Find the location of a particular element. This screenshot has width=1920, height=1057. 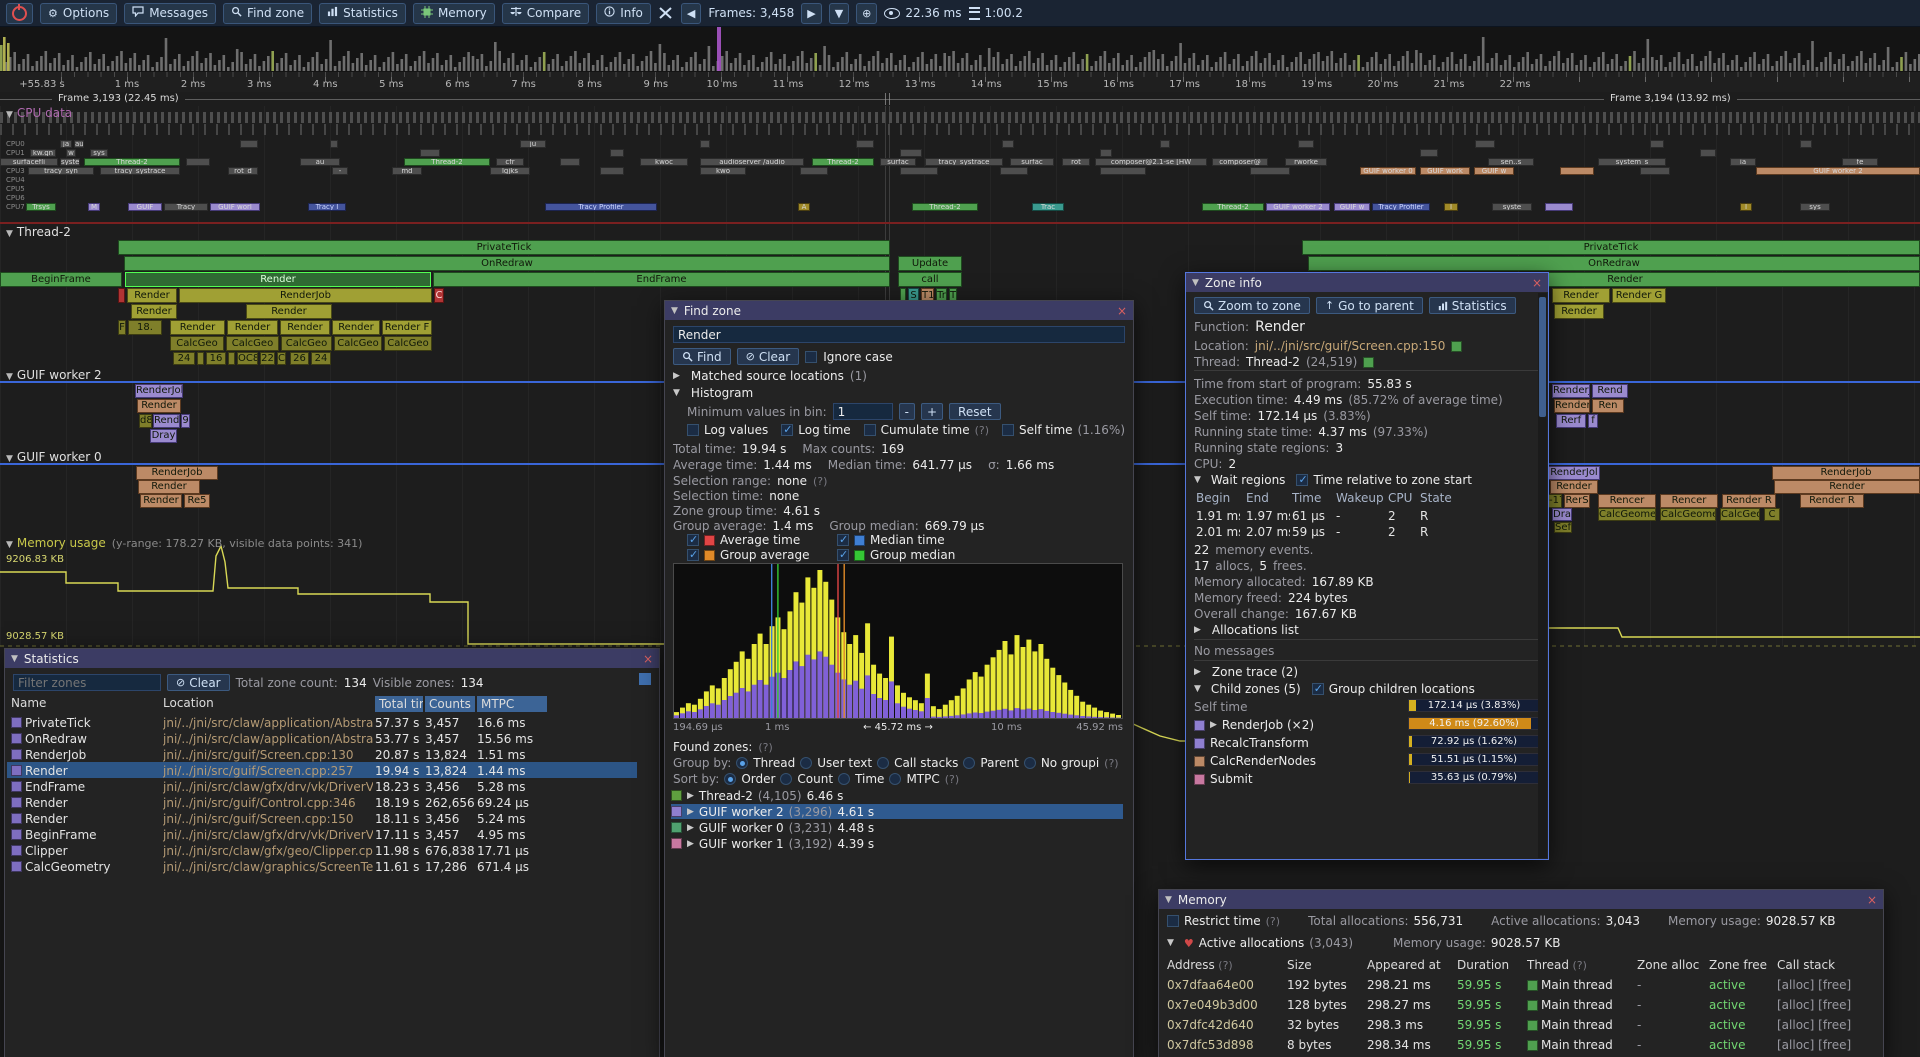

cpu-zone-segment: ia is located at coordinates (1743, 162).